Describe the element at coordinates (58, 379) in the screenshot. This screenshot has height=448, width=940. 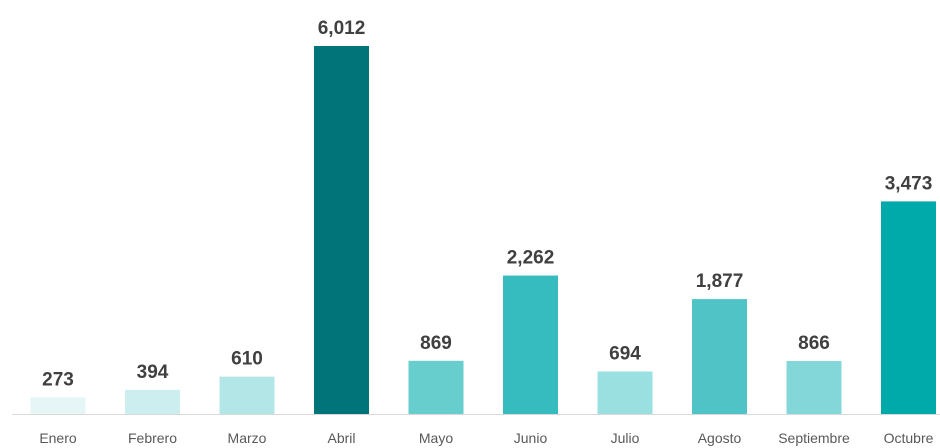
I see `value-label-enero: 273` at that location.